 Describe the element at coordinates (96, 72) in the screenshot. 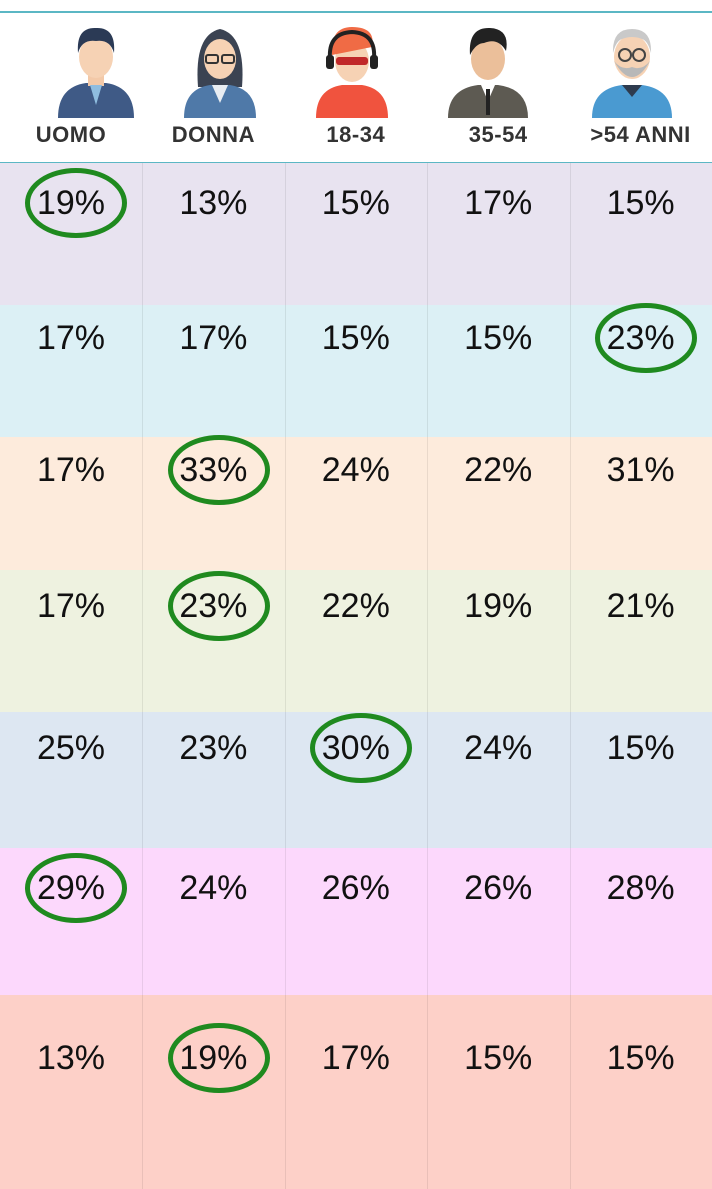

I see `icon-man` at that location.